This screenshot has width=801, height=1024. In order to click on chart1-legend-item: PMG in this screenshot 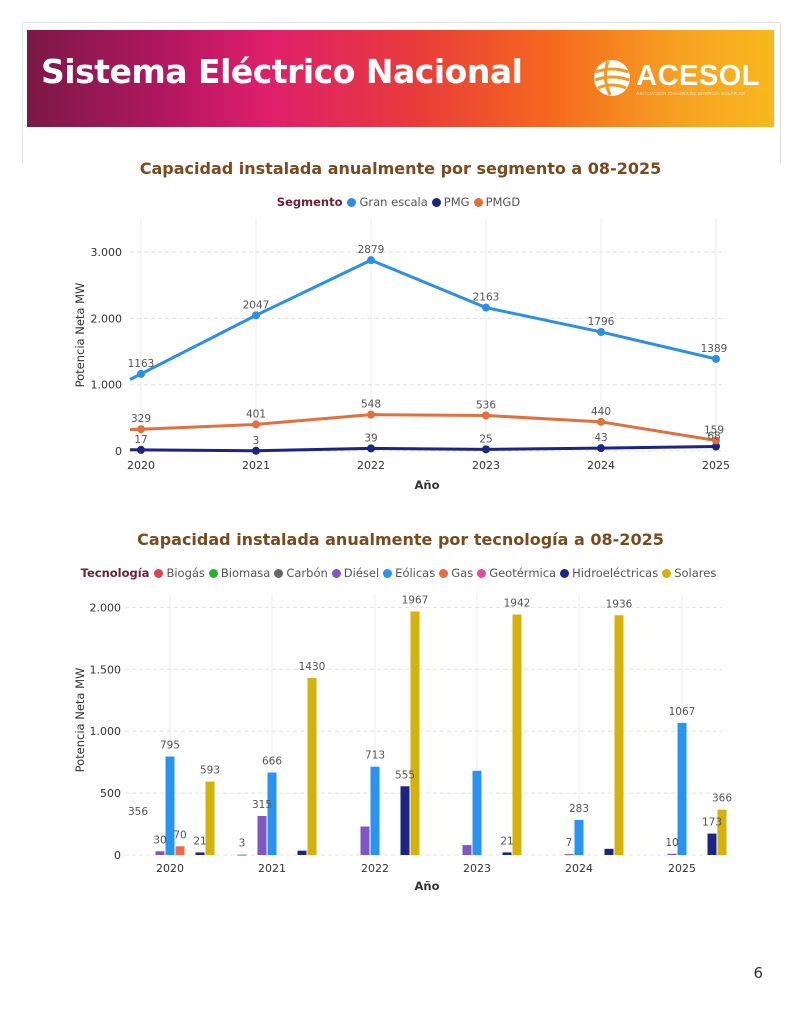, I will do `click(450, 202)`.